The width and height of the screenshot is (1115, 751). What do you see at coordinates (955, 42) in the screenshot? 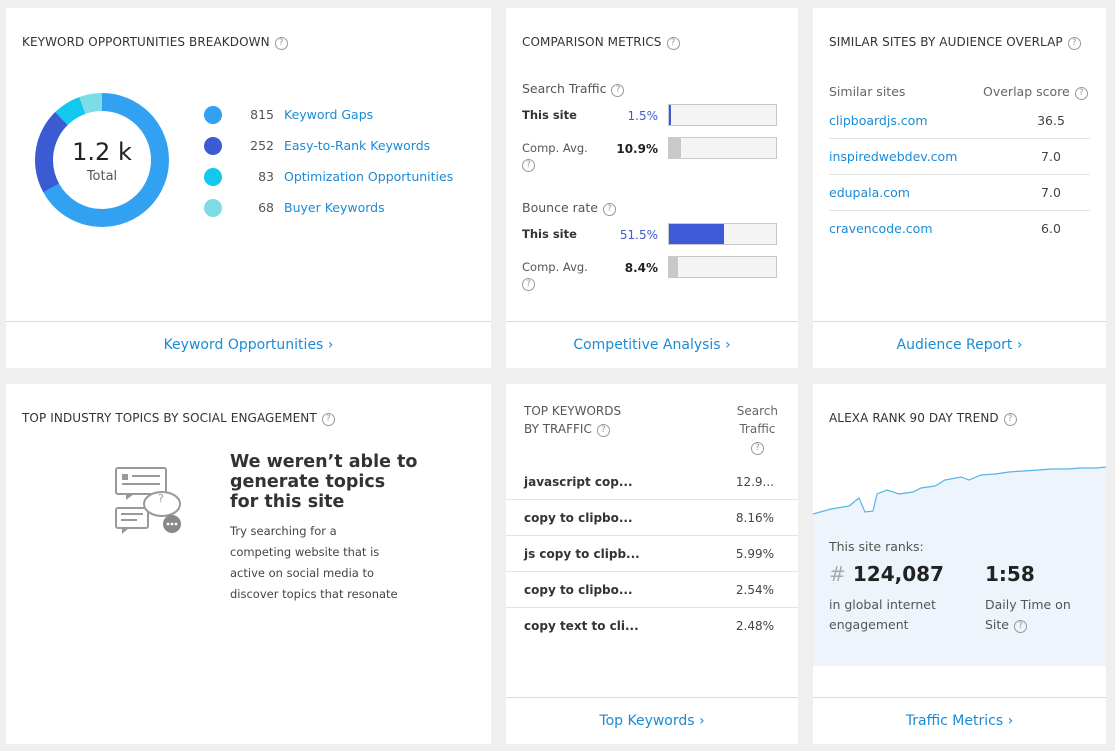
I see `card-title: SIMILAR SITES BY AUDIENCE OVERLAP?` at bounding box center [955, 42].